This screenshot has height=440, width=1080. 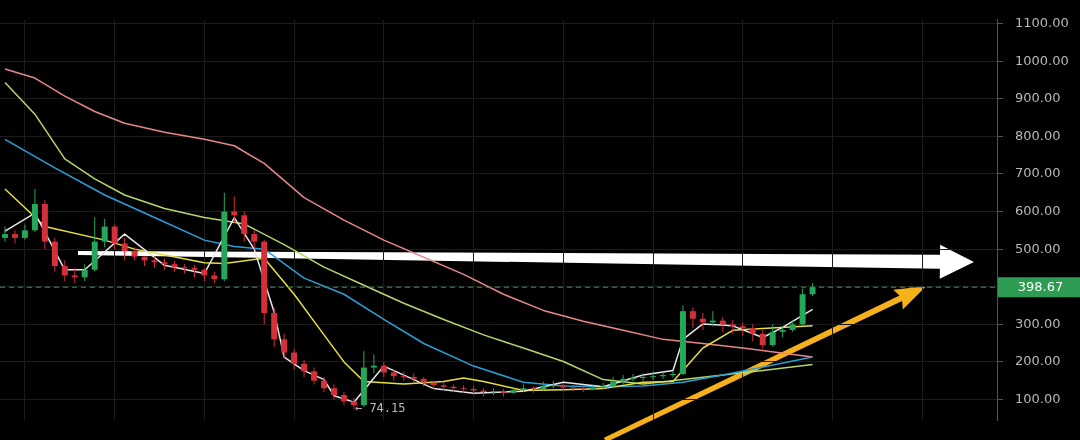 I want to click on y-tick-label: 100.00, so click(x=1038, y=398).